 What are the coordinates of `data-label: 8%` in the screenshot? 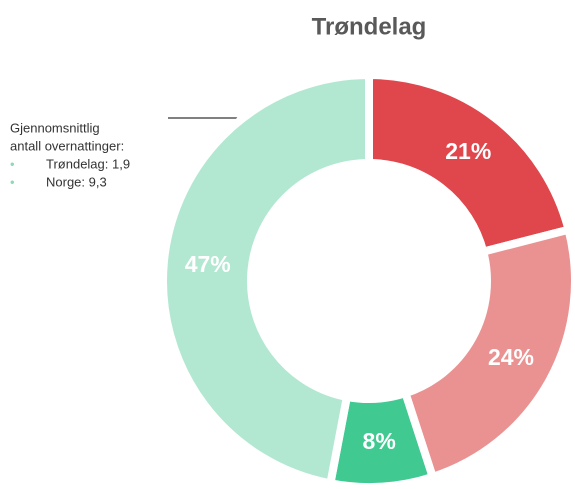 It's located at (379, 441).